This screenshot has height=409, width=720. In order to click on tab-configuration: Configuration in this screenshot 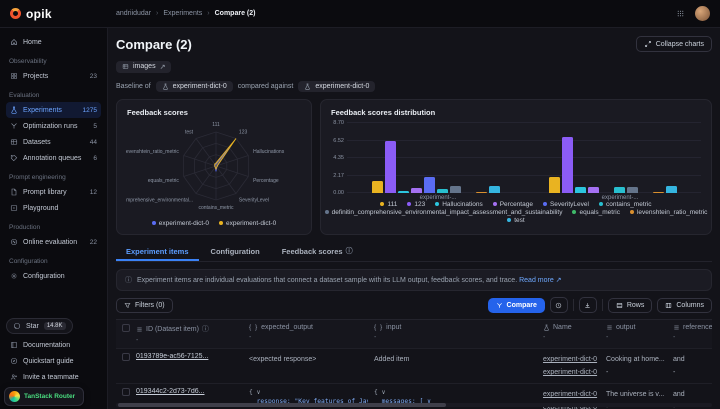, I will do `click(235, 251)`.